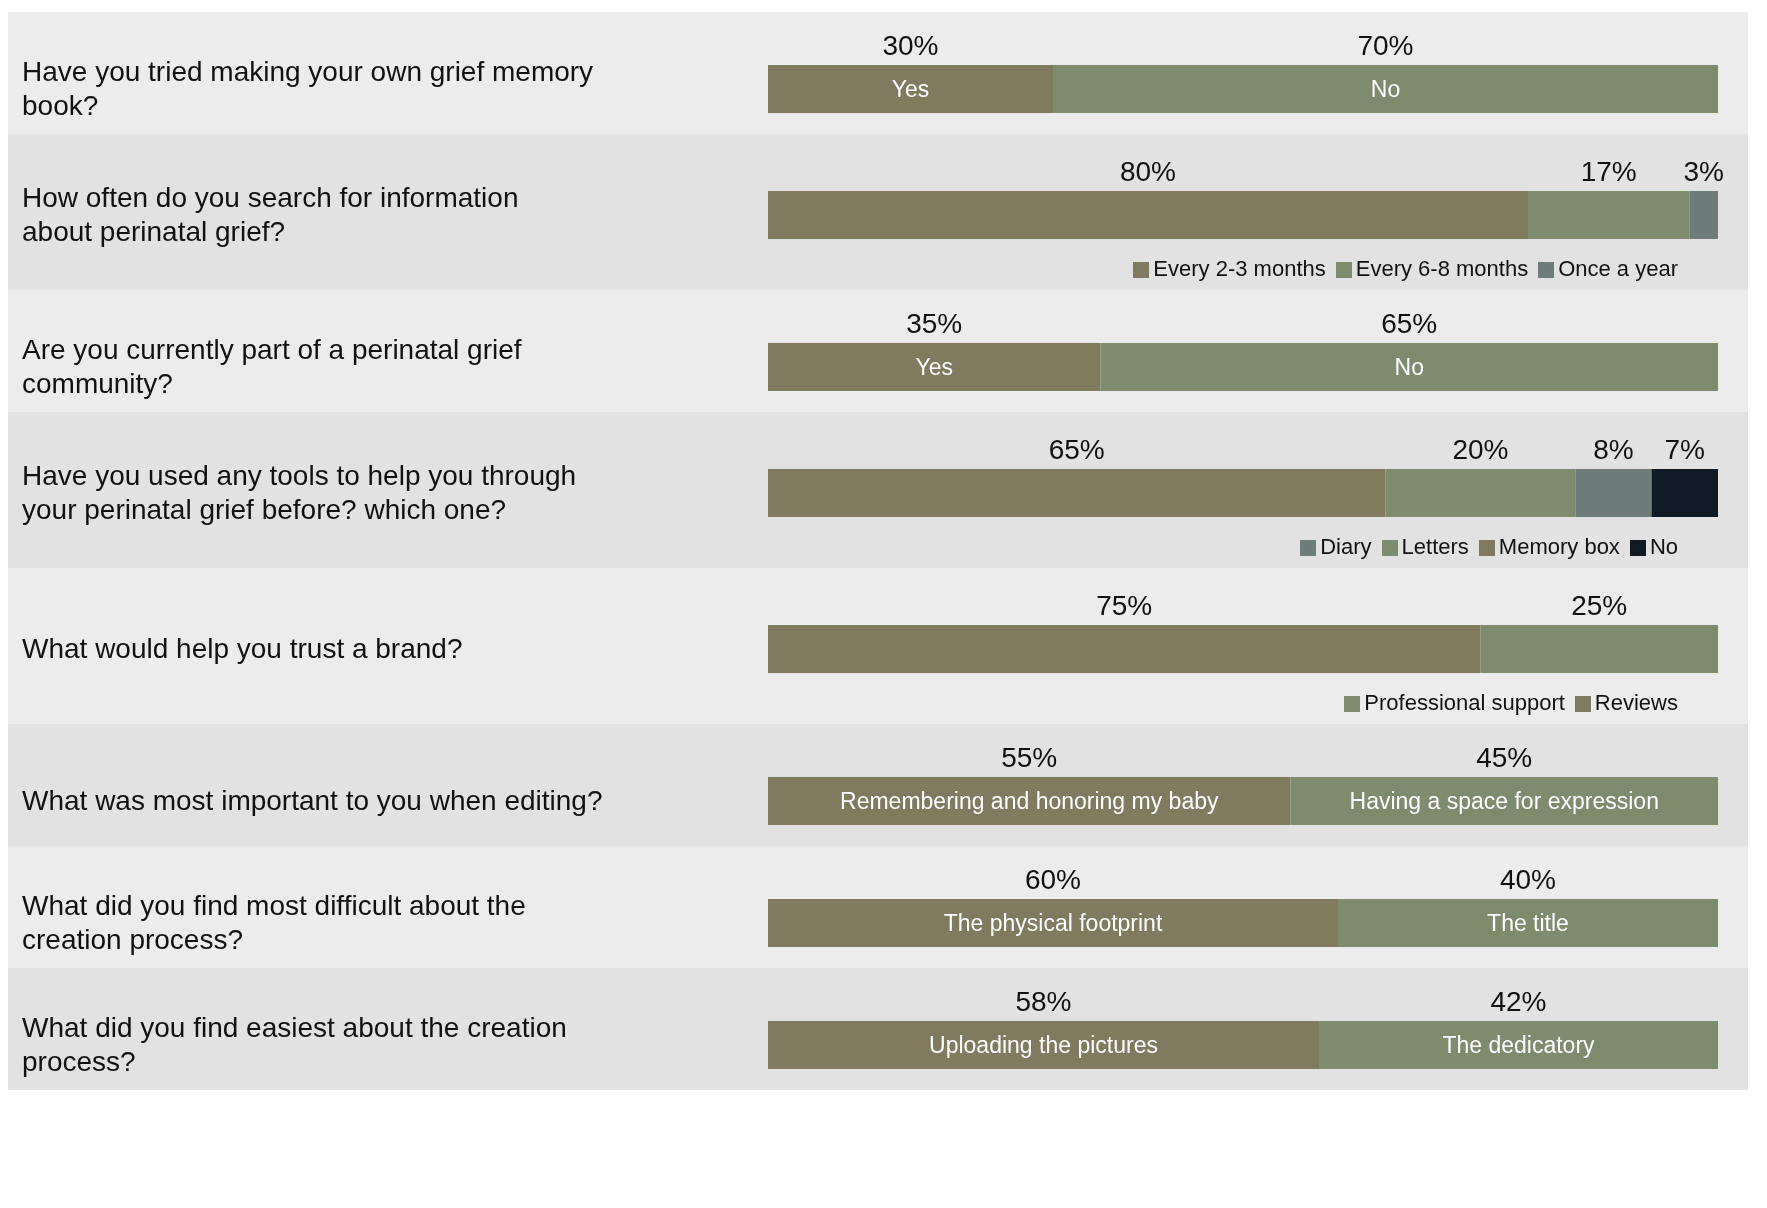 Image resolution: width=1767 pixels, height=1208 pixels. I want to click on data-label: 55%, so click(1029, 757).